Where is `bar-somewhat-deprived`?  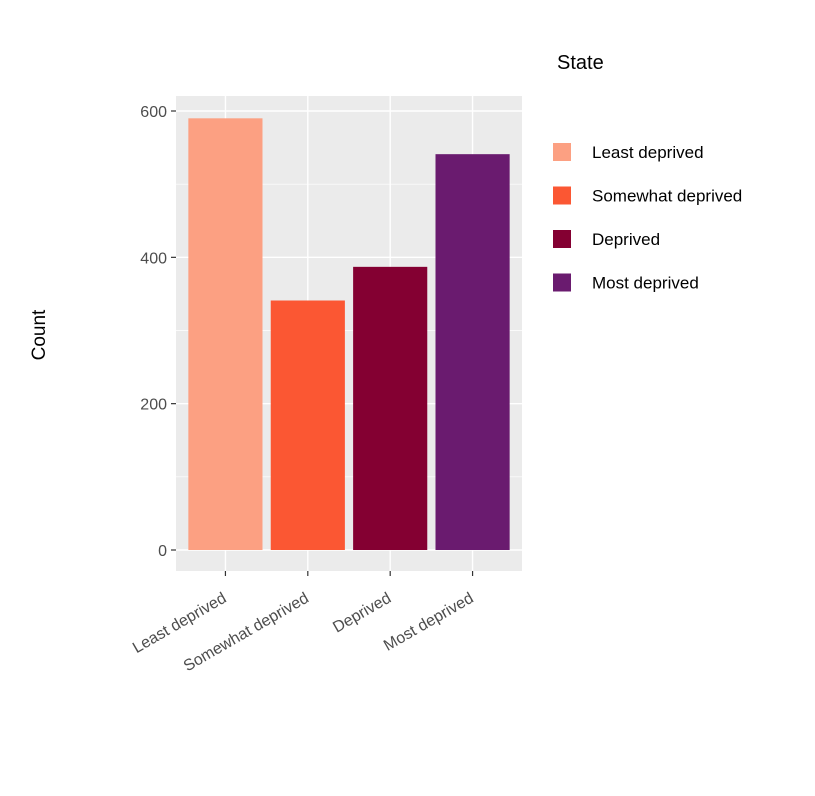
bar-somewhat-deprived is located at coordinates (307, 425).